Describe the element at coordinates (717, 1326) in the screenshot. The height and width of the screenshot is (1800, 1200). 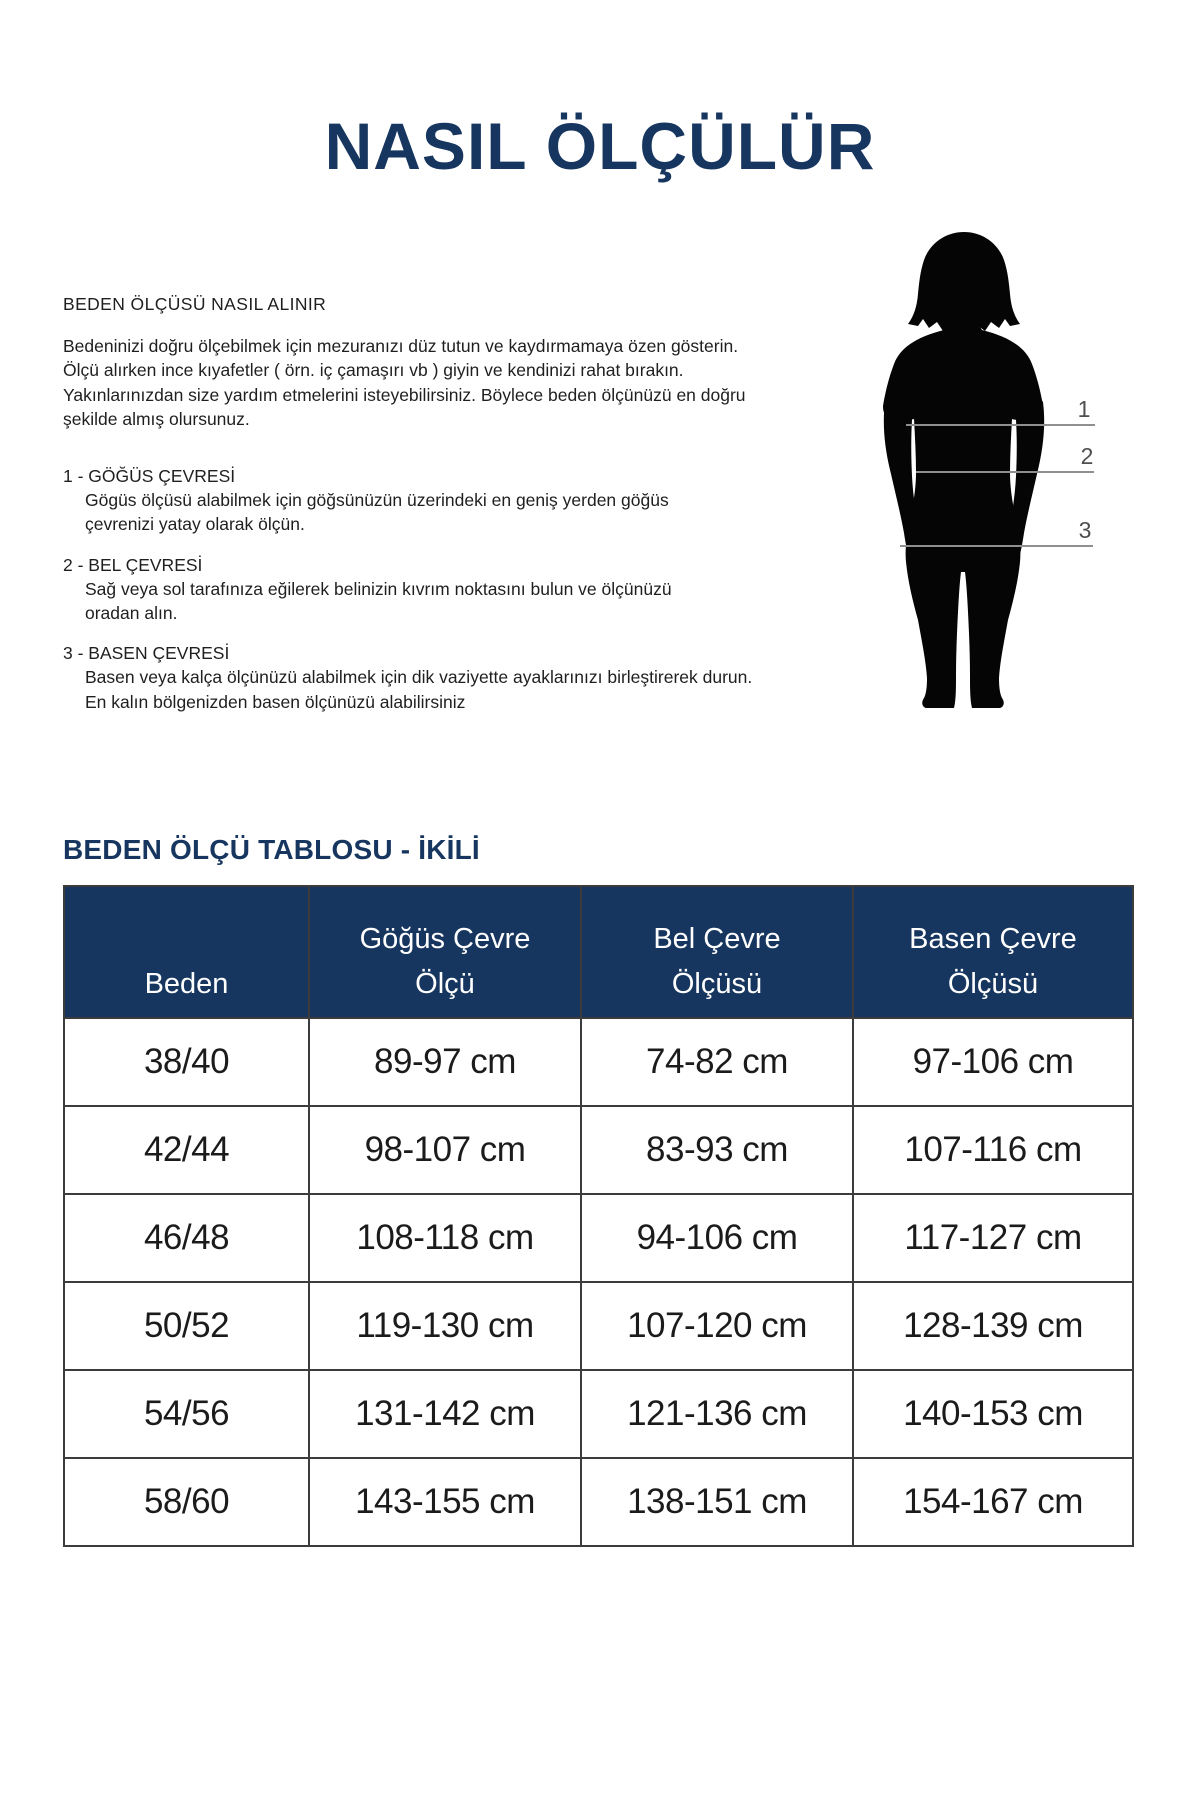
I see `waist-cell: 107-120 cm` at that location.